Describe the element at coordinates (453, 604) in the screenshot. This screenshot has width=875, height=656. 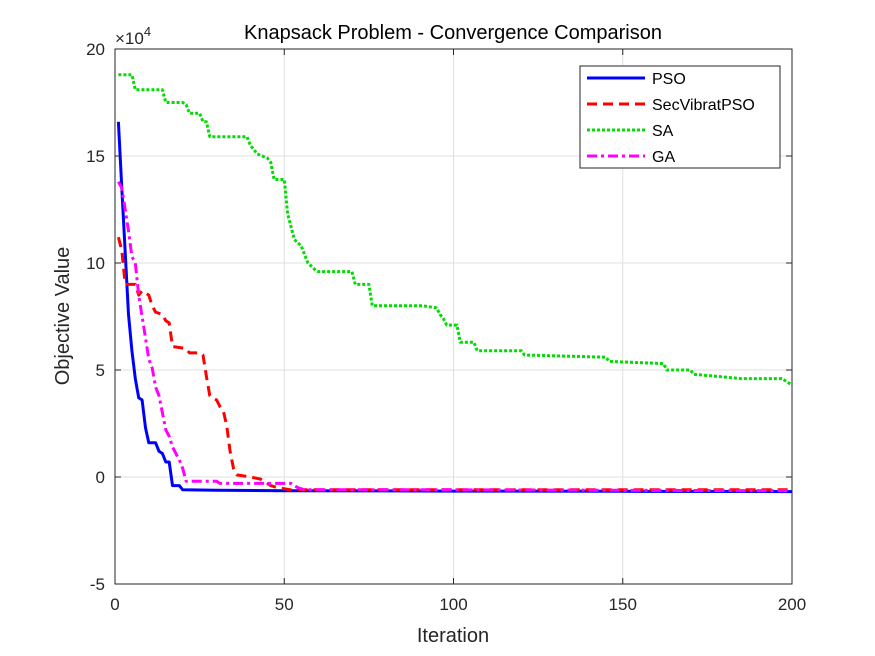
I see `x-tick-label: 100` at that location.